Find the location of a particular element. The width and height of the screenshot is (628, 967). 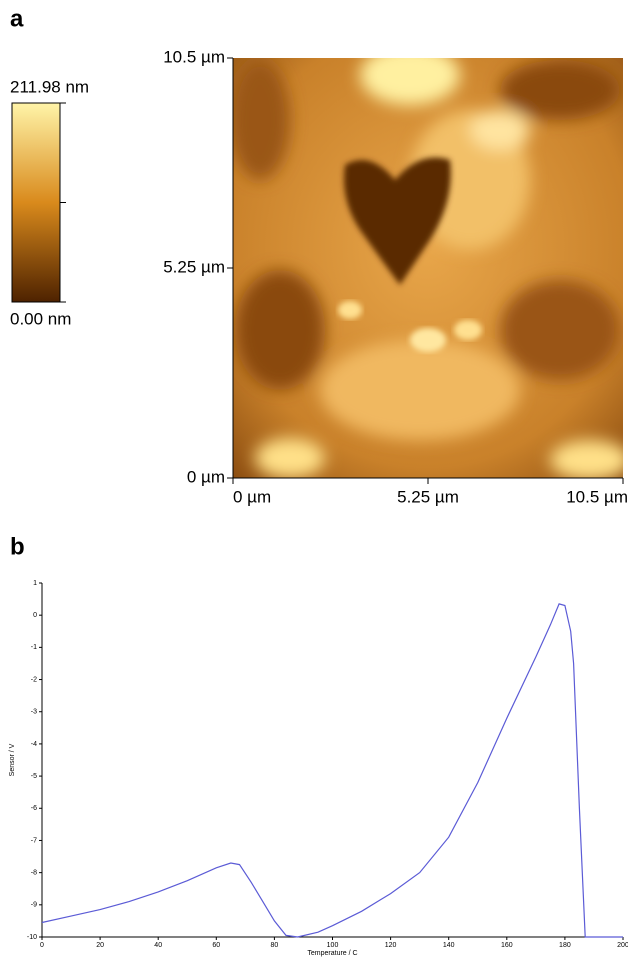

y-tick-label: -3 is located at coordinates (34, 712).